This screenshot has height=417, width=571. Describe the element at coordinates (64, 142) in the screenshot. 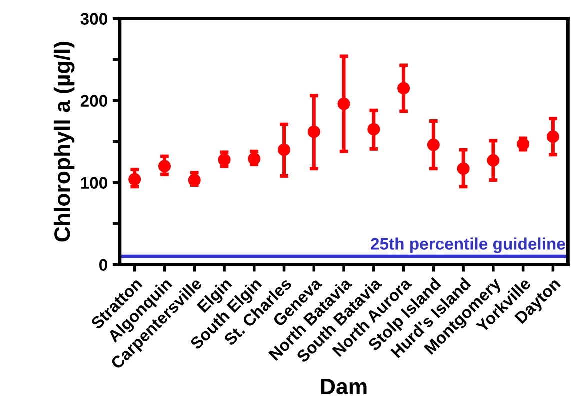

I see `y-axis-title: Chlorophyll a (µg/l)` at that location.